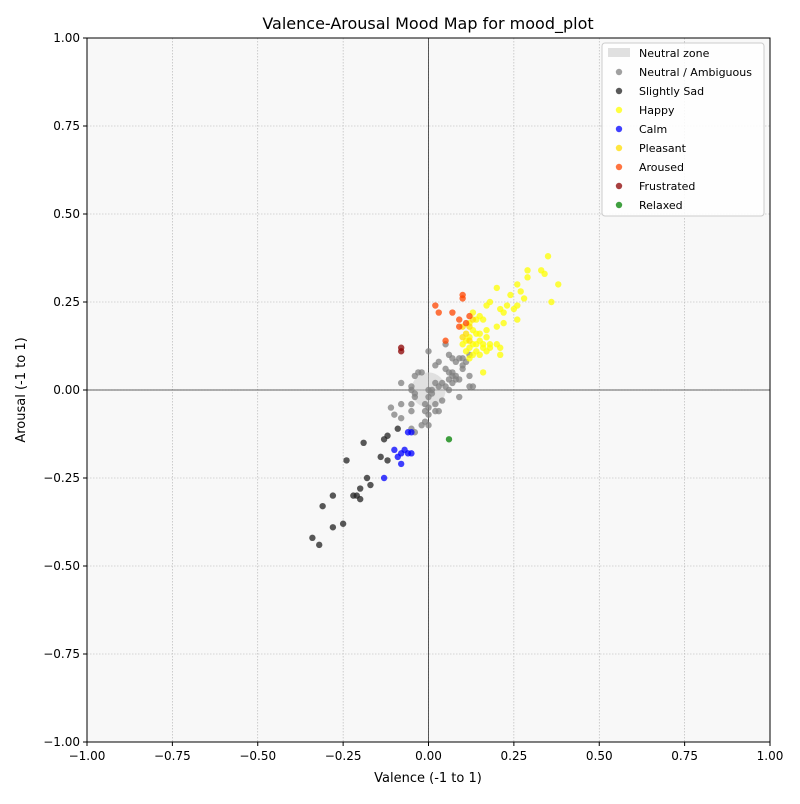 This screenshot has height=804, width=800. I want to click on data-points, so click(435, 401).